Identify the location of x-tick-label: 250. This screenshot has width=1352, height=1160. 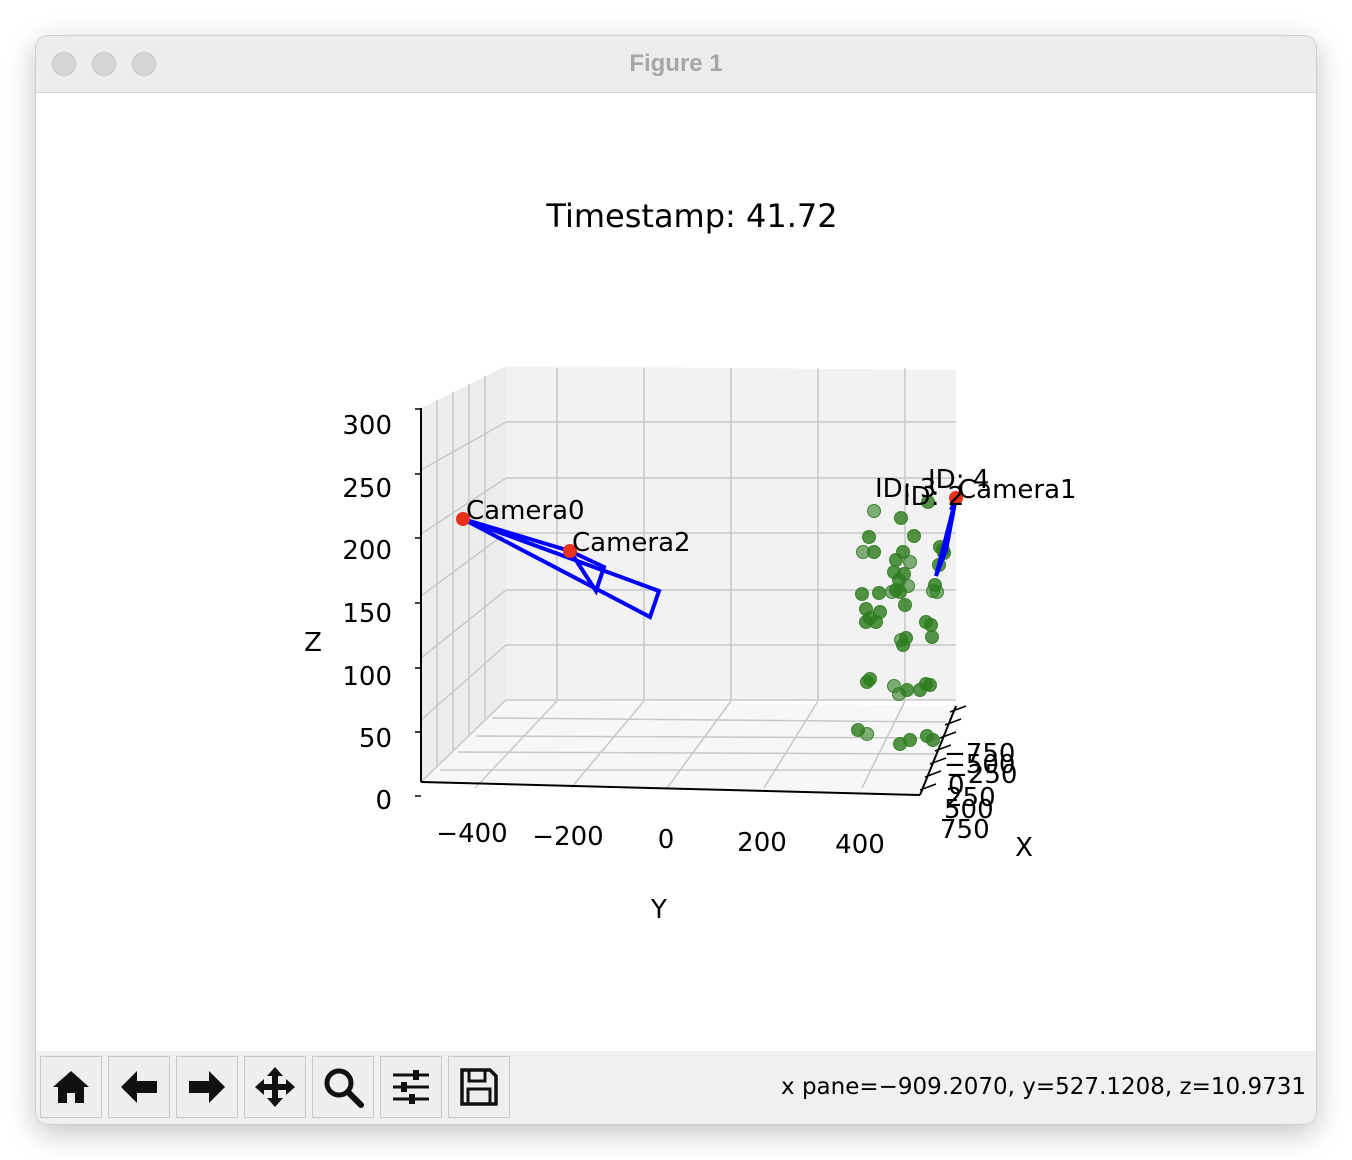
(971, 798).